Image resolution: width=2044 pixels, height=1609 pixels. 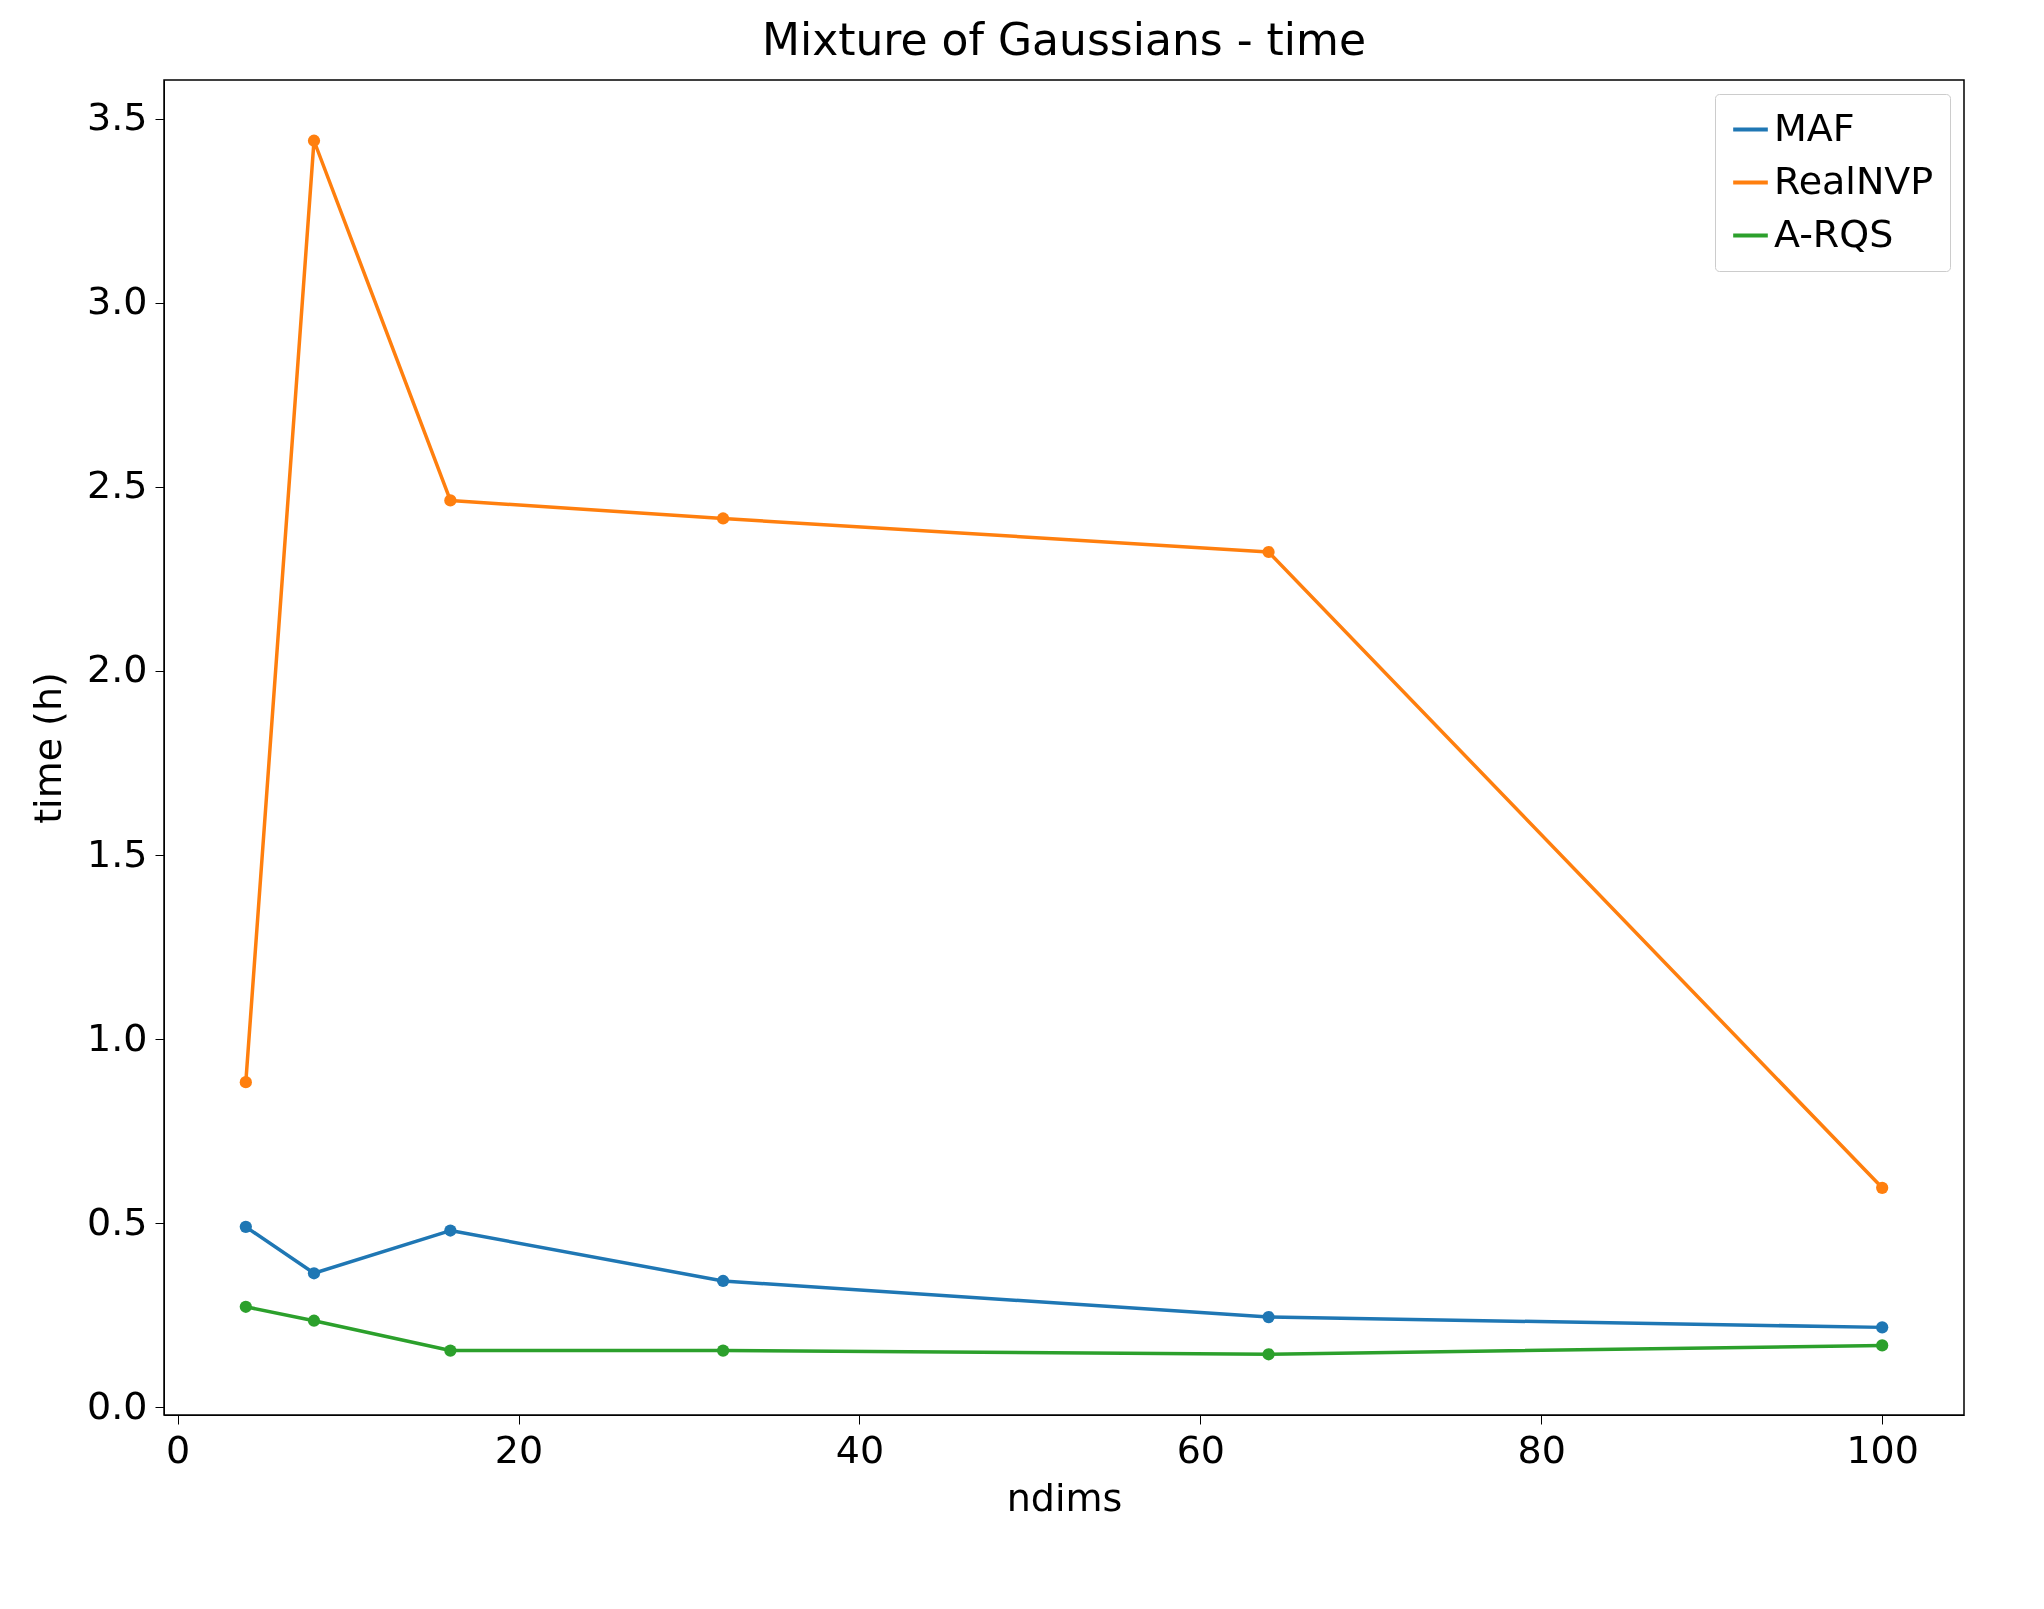 I want to click on y-tick-label: 0.0, so click(x=117, y=1405).